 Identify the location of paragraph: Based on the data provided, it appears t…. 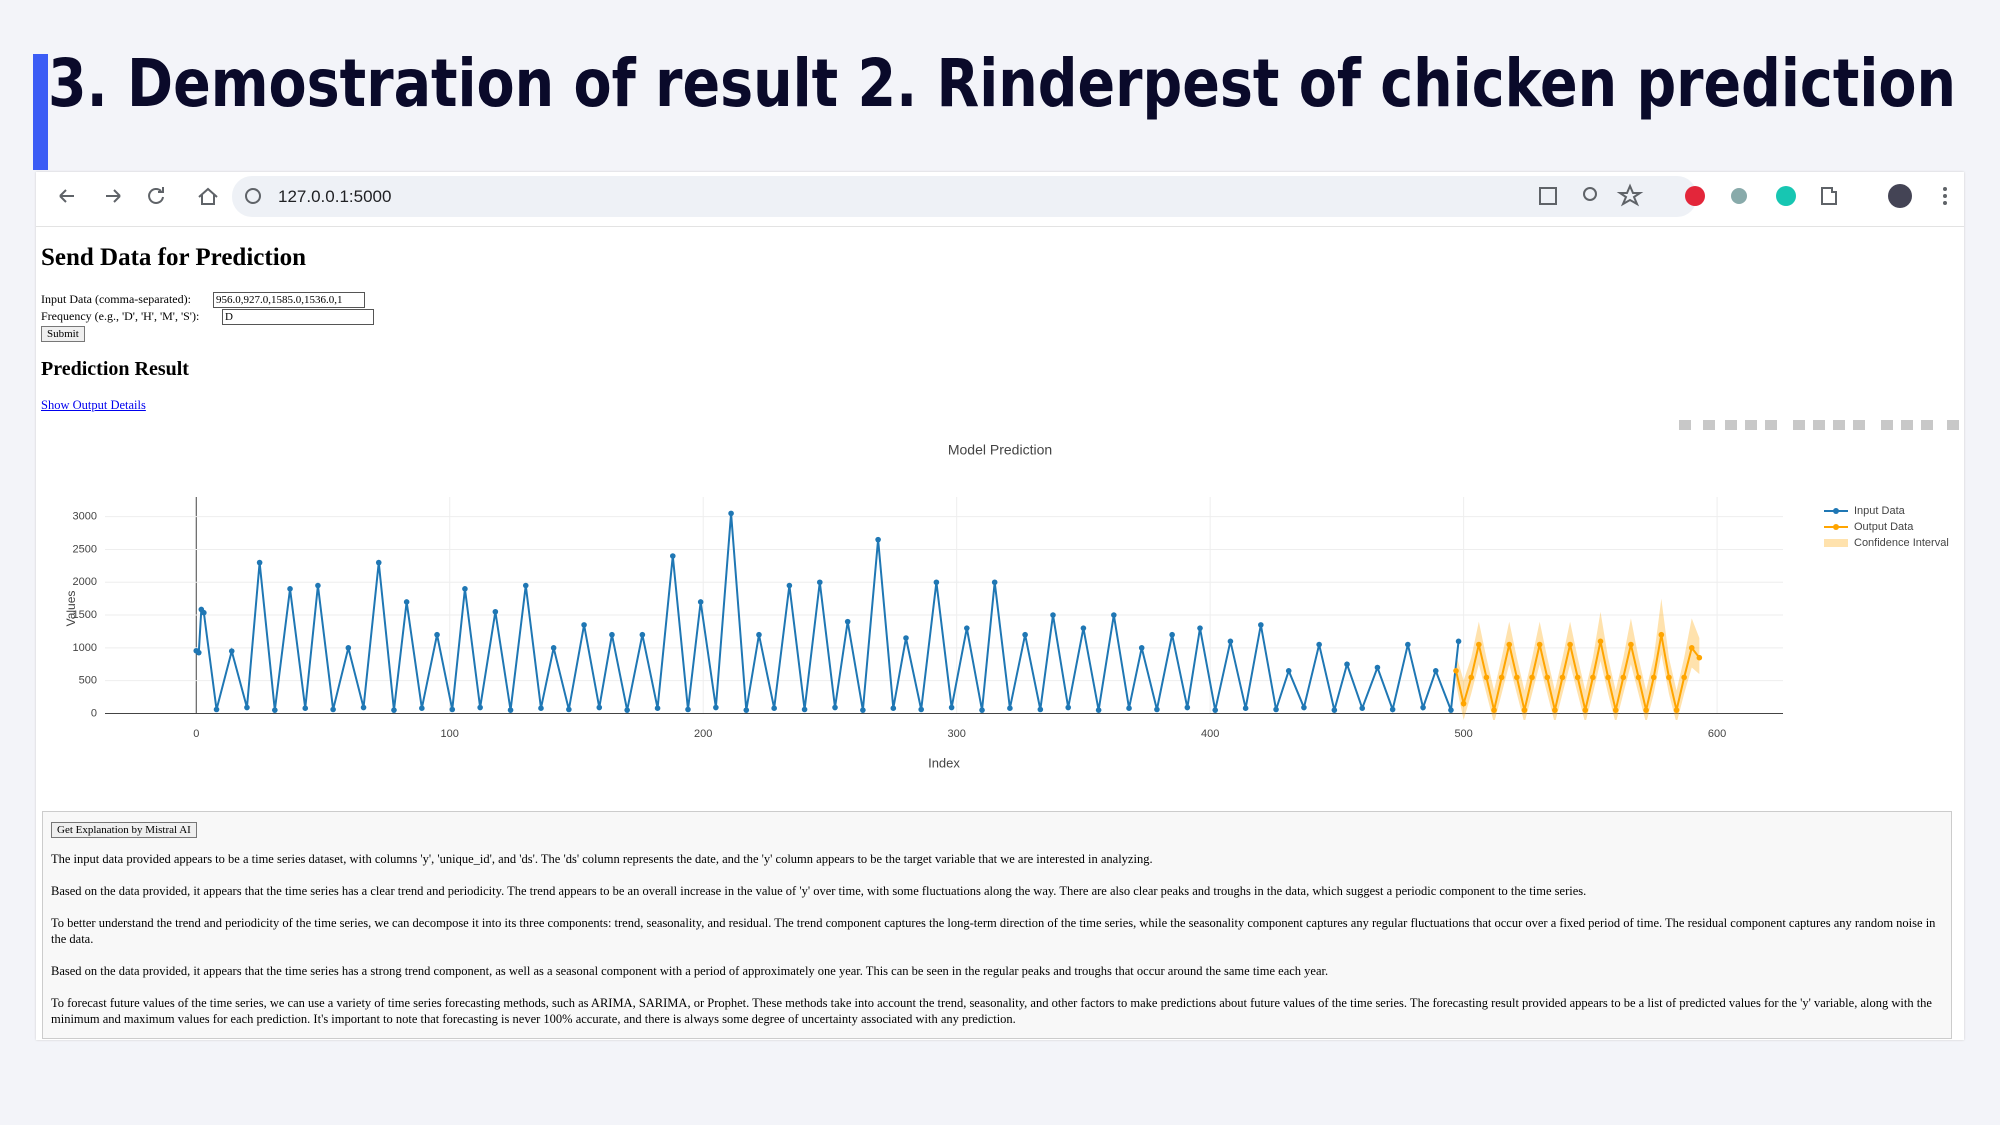
(819, 891).